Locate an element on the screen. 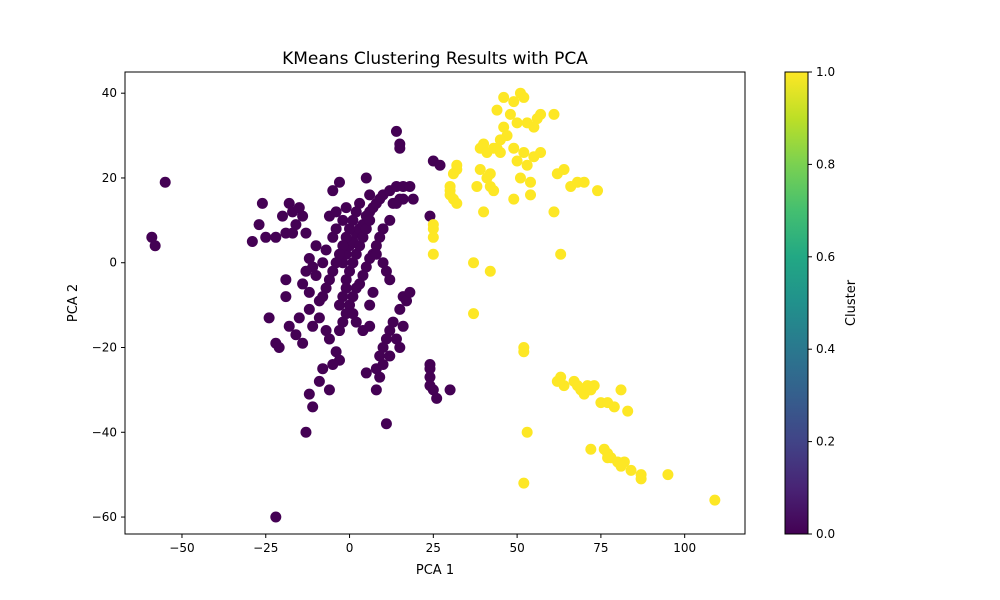  colorbar-tick-label: 0.4 is located at coordinates (825, 349).